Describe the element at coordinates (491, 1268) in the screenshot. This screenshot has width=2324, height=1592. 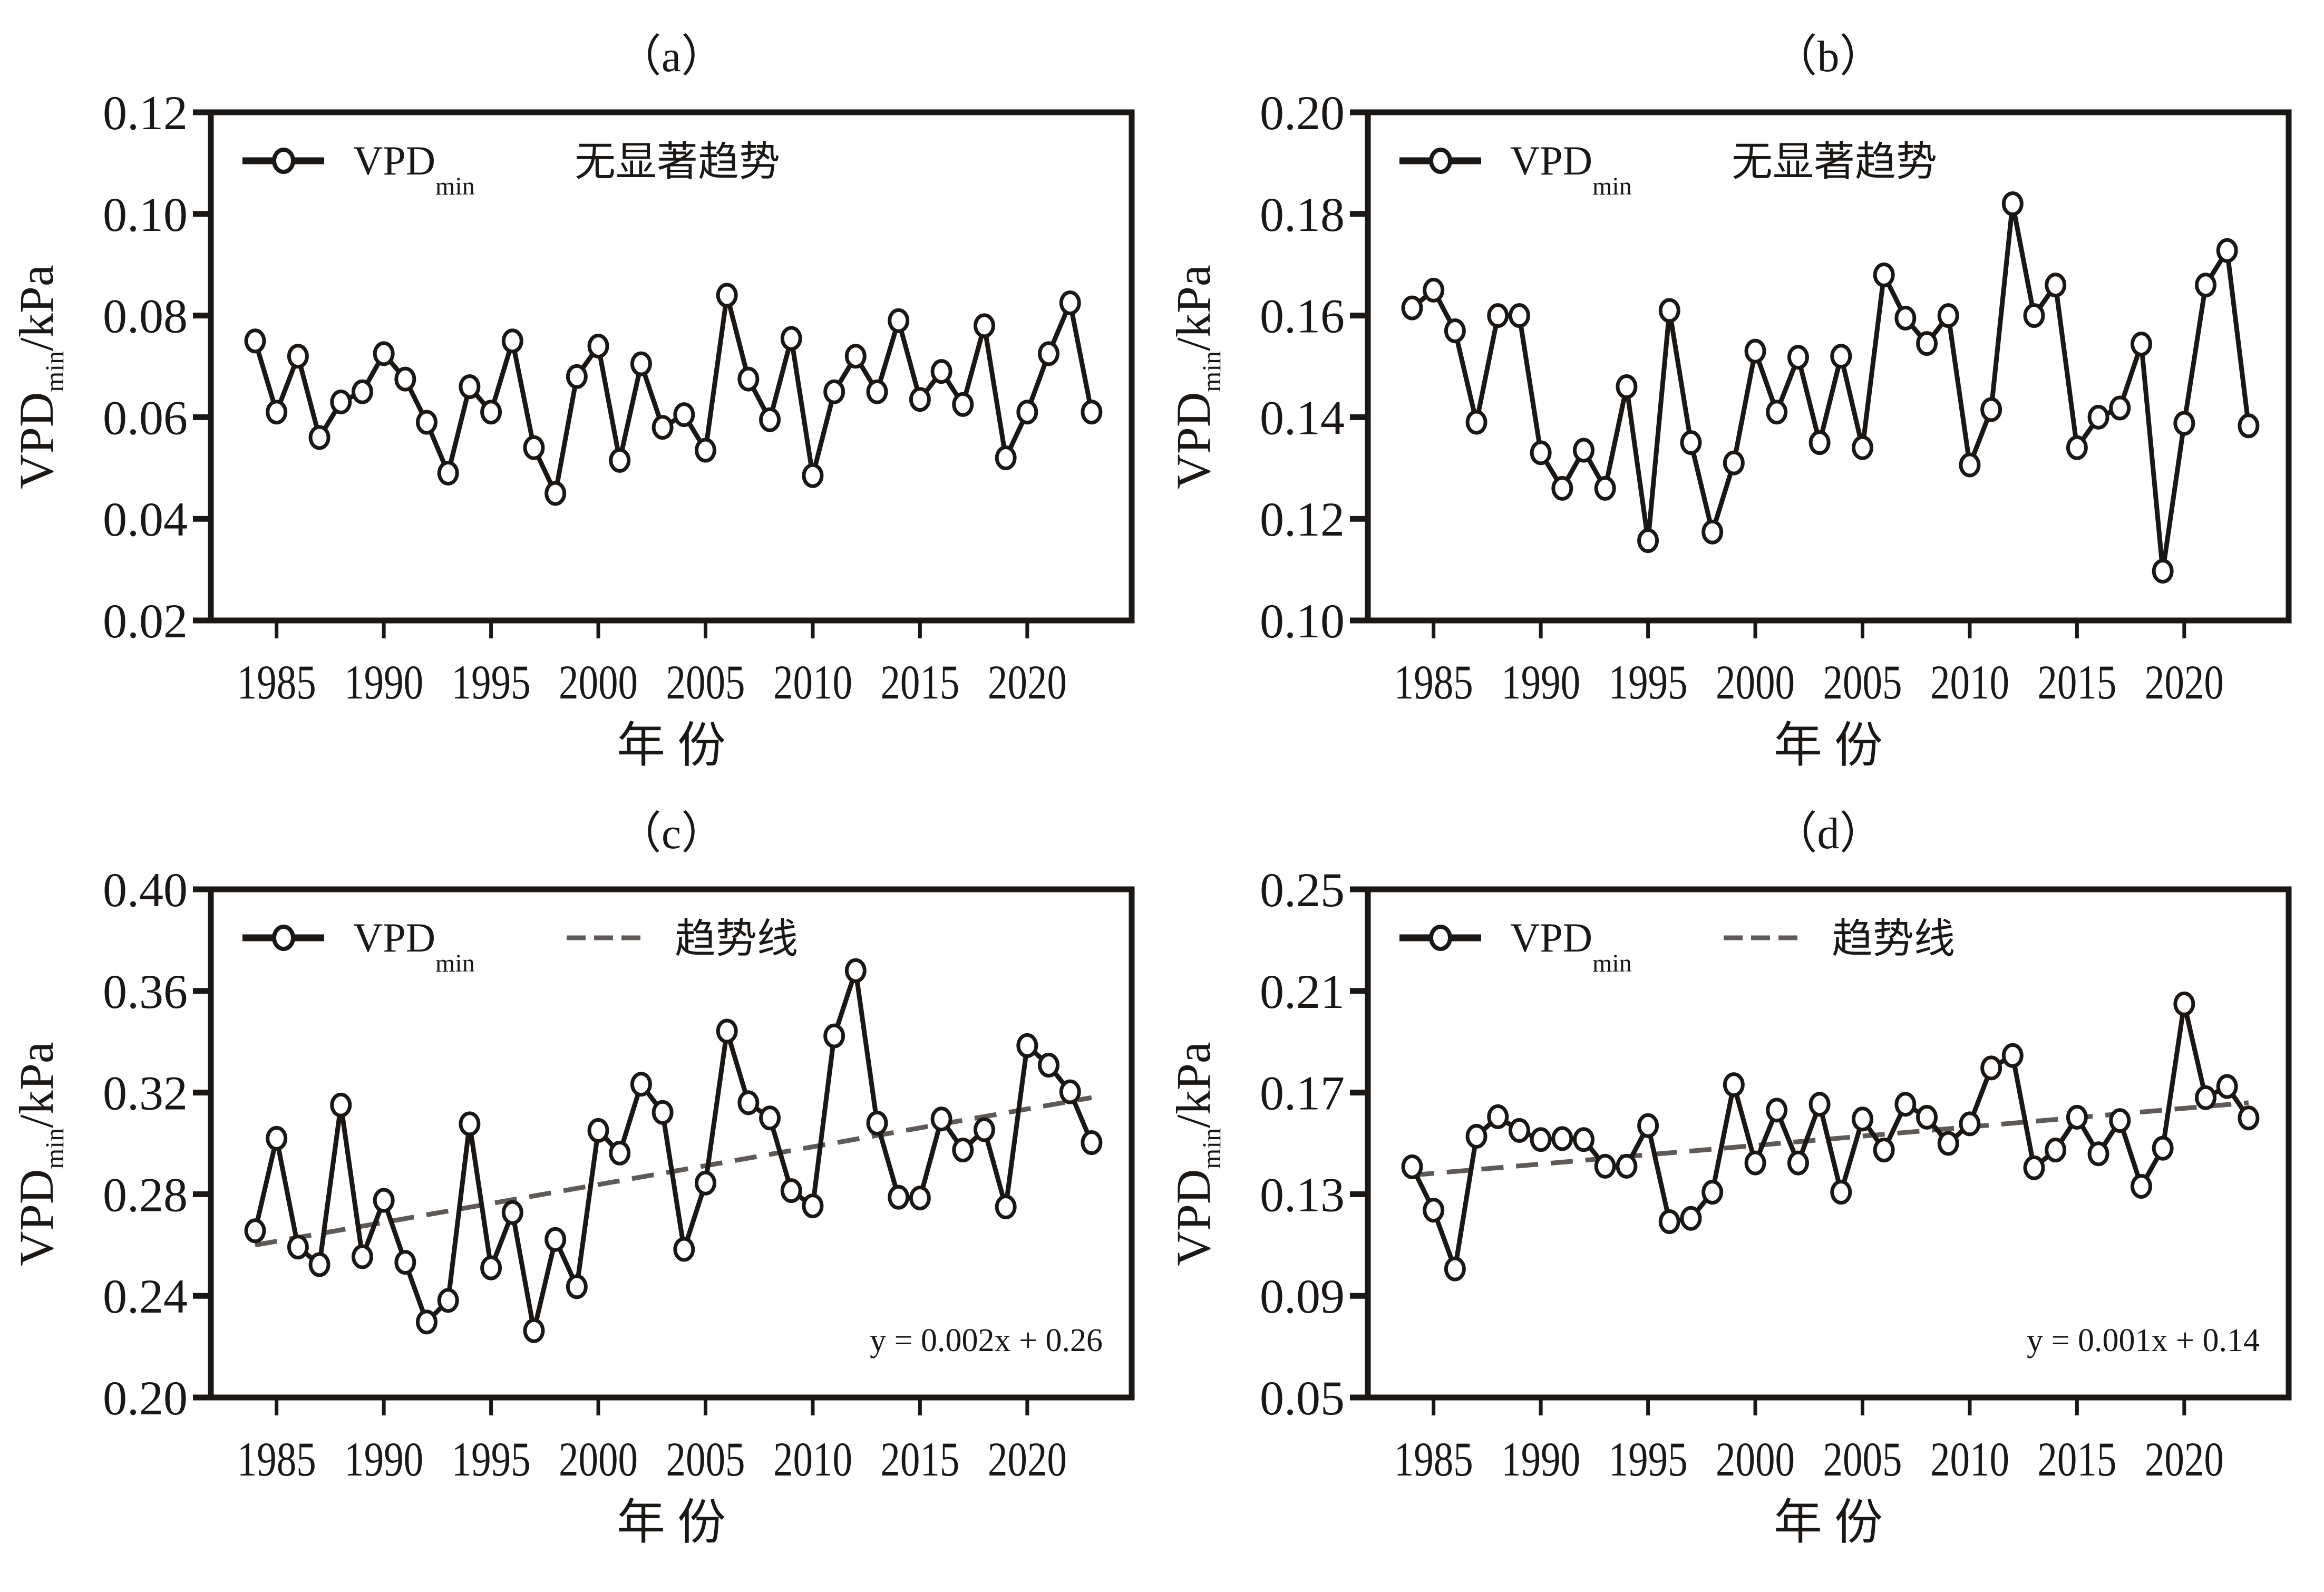
I see `data-point-1995` at that location.